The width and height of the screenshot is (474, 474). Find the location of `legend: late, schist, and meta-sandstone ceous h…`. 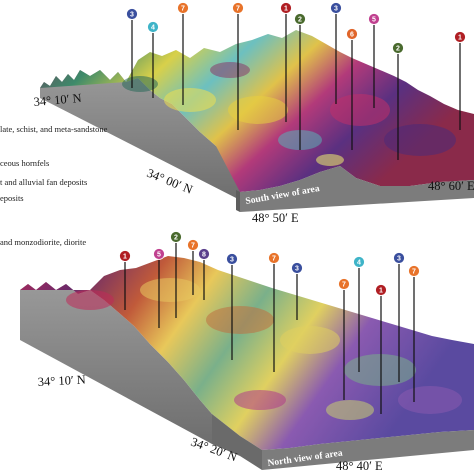

legend: late, schist, and meta-sandstone ceous h… is located at coordinates (54, 185).